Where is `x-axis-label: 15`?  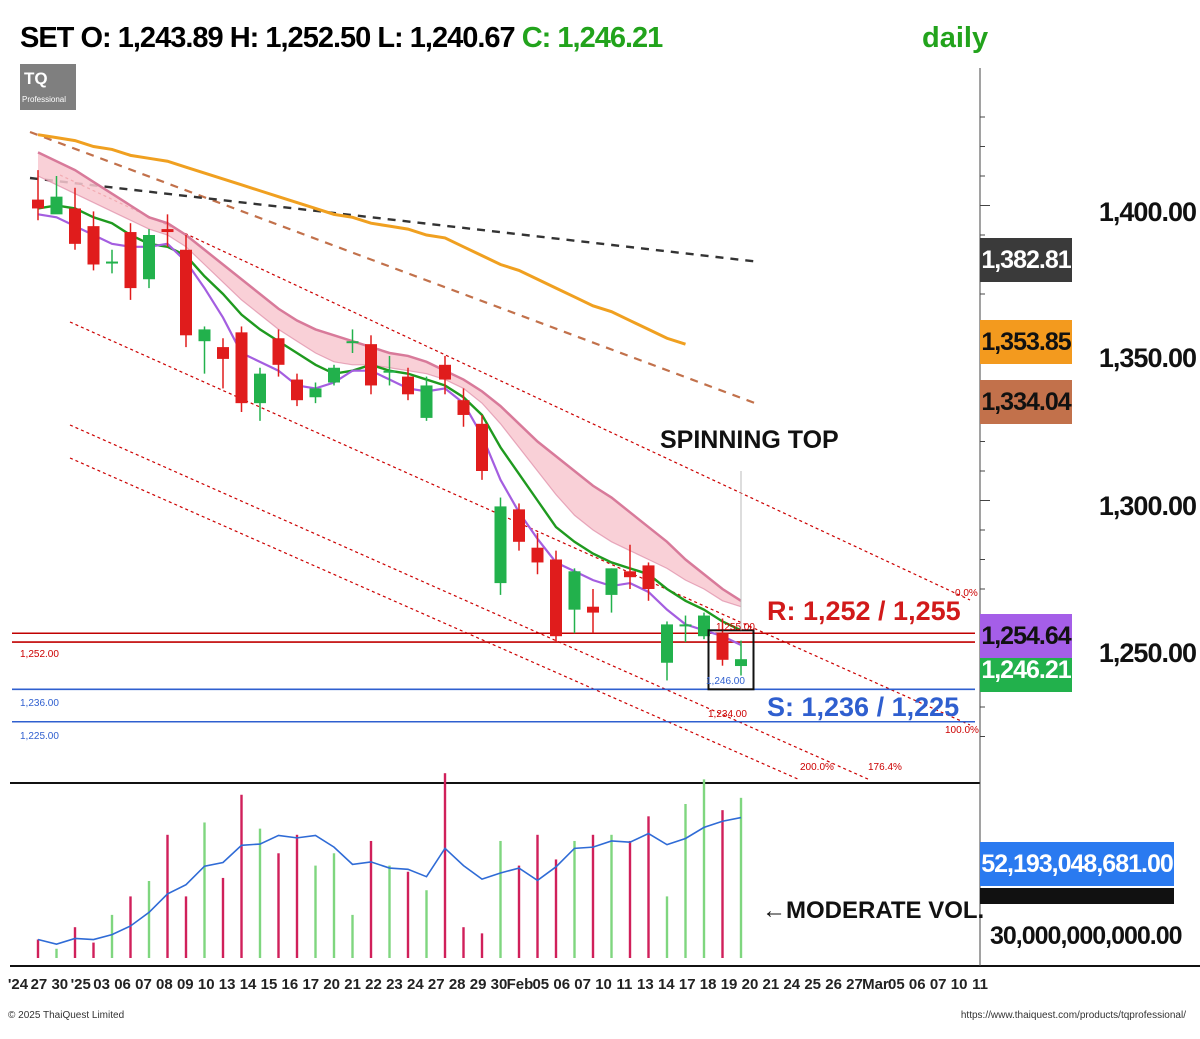 x-axis-label: 15 is located at coordinates (269, 984).